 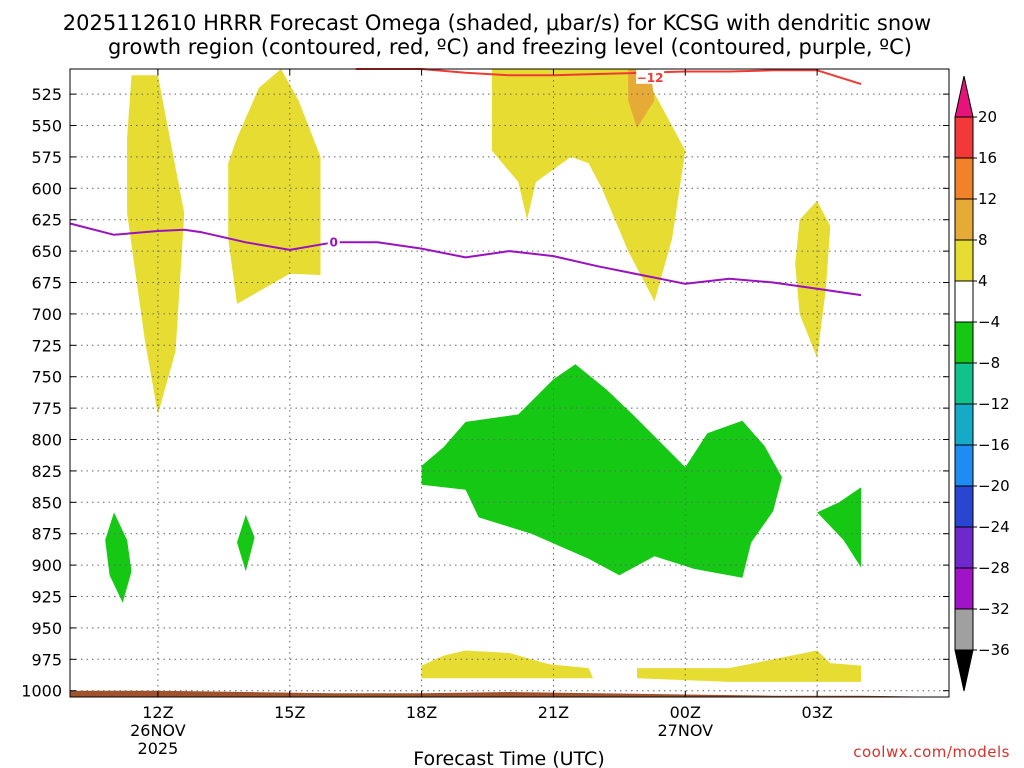 I want to click on y-tick-label: 525, so click(x=46, y=94).